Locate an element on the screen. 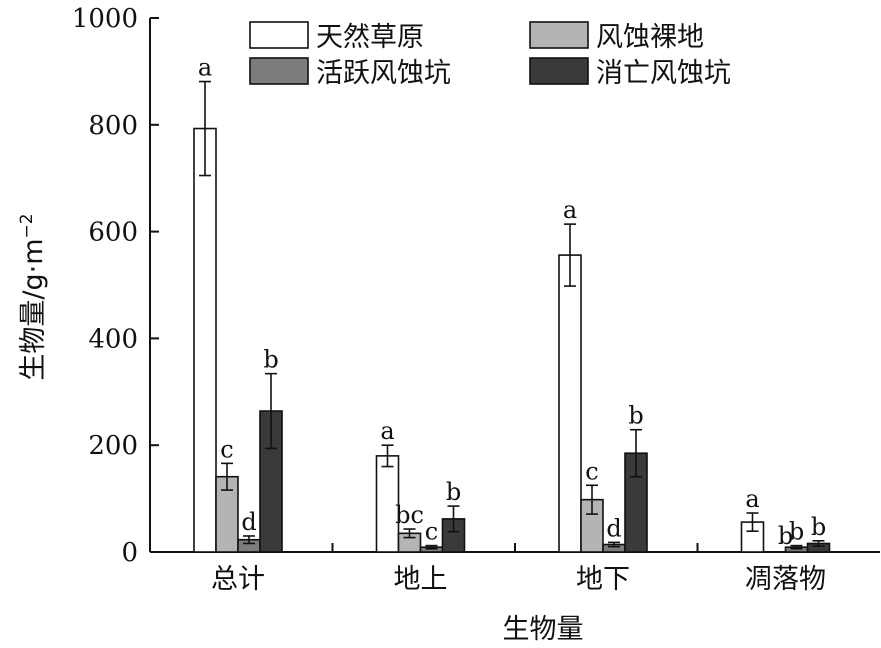 Image resolution: width=881 pixels, height=648 pixels. y-axis-title-superscript: −2 is located at coordinates (27, 225).